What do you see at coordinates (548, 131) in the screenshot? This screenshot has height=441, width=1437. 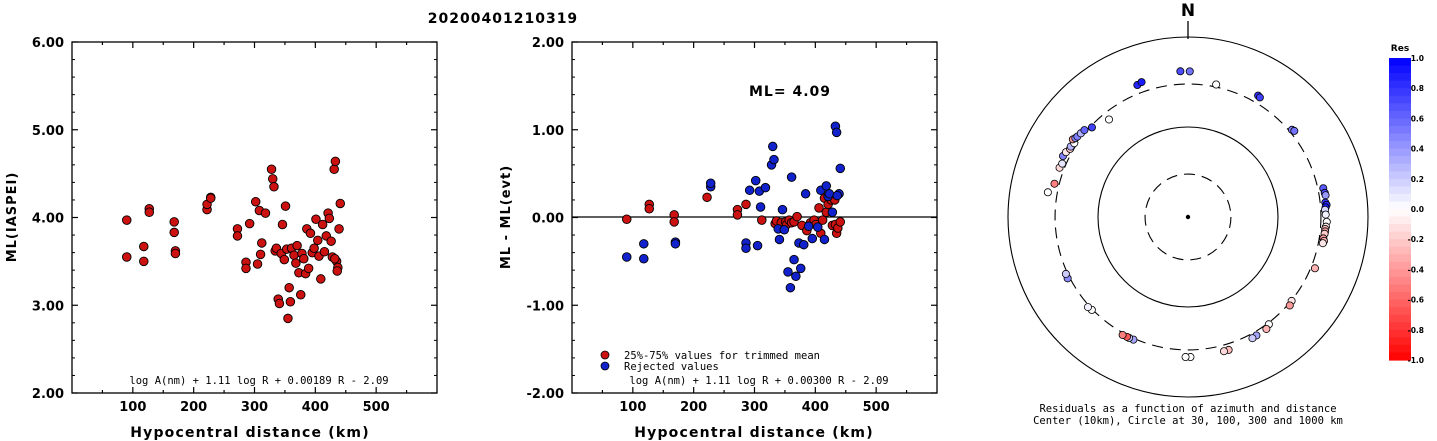 I see `y-tick-label: 1.00` at bounding box center [548, 131].